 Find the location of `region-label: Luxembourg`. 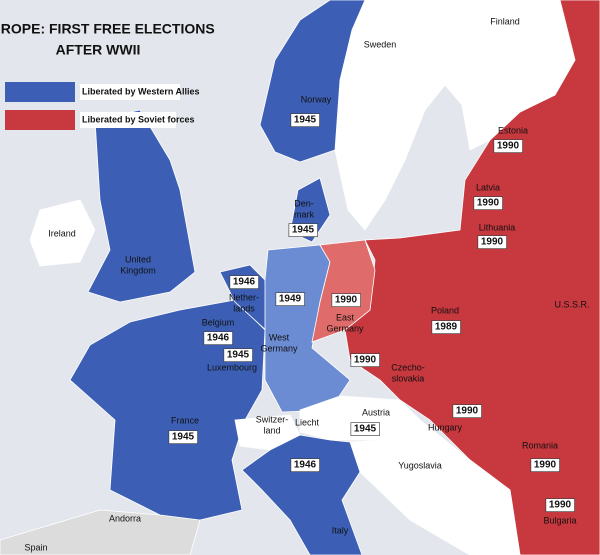

region-label: Luxembourg is located at coordinates (232, 367).